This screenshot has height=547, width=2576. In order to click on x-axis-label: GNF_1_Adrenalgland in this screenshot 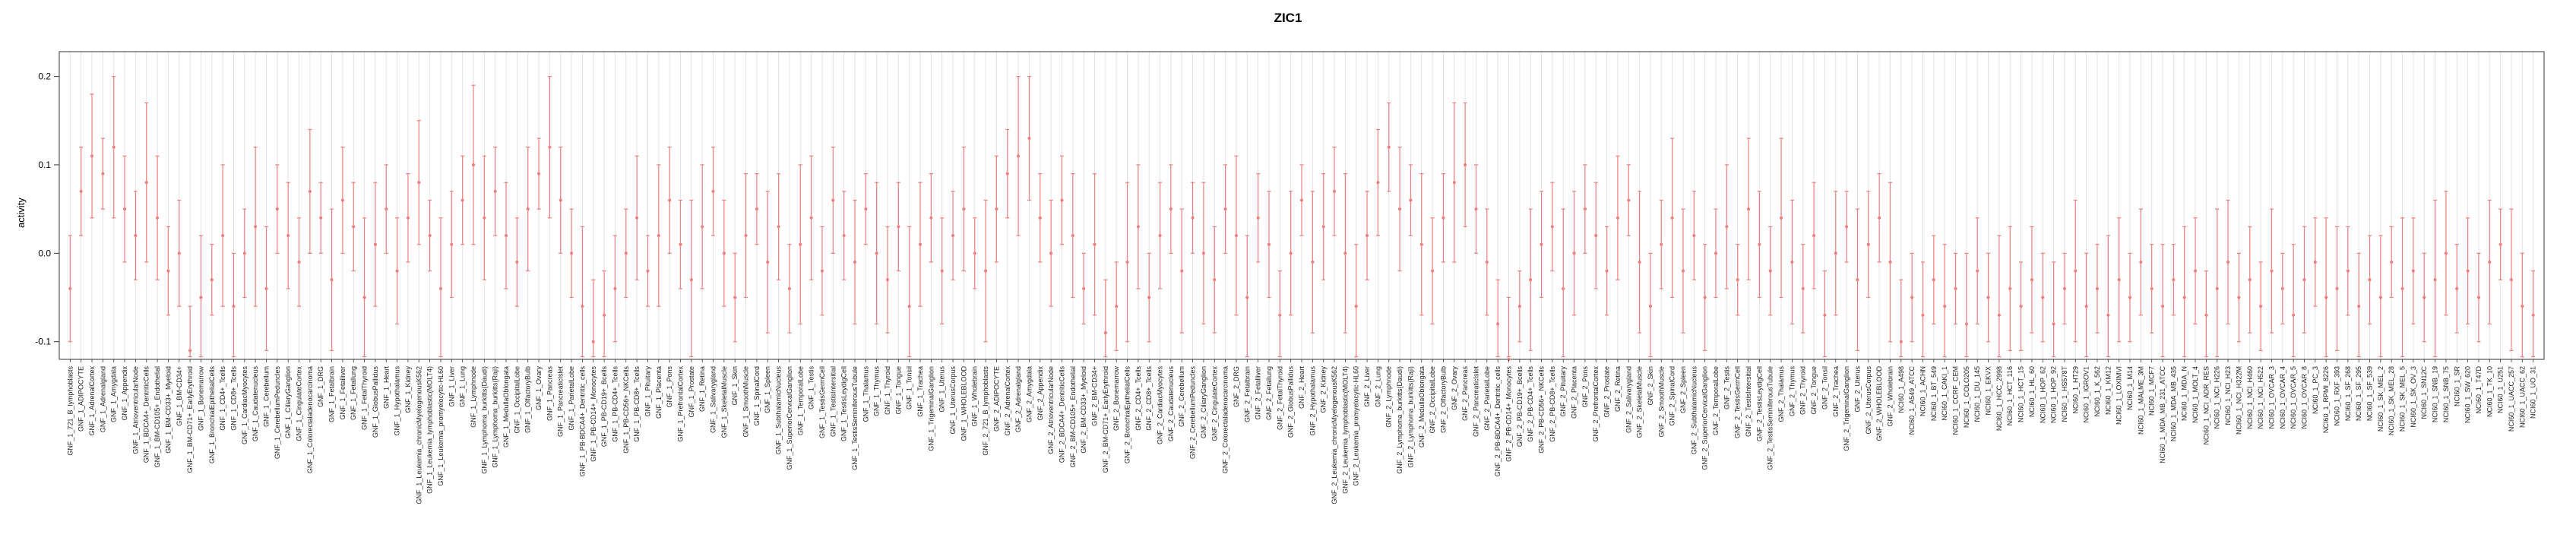, I will do `click(102, 399)`.